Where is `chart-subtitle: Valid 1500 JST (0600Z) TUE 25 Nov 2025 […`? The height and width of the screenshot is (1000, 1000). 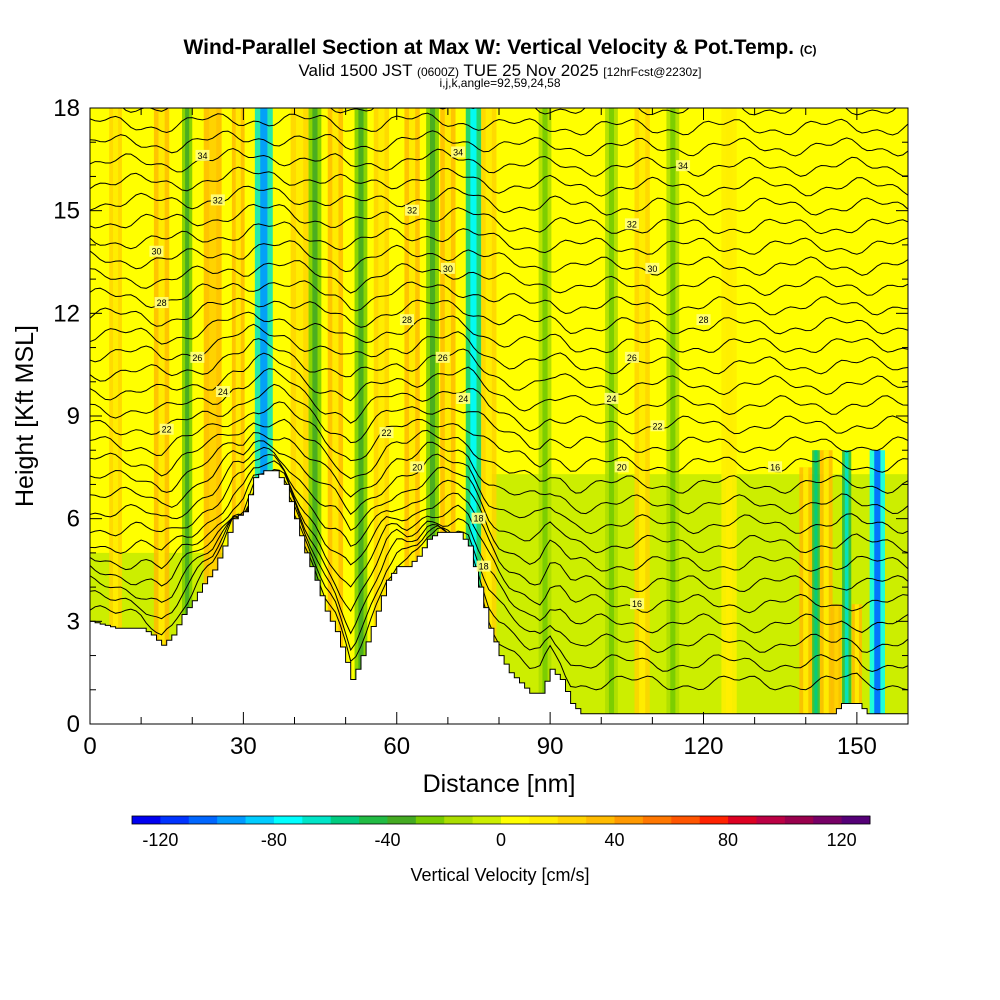
chart-subtitle: Valid 1500 JST (0600Z) TUE 25 Nov 2025 [… is located at coordinates (500, 70).